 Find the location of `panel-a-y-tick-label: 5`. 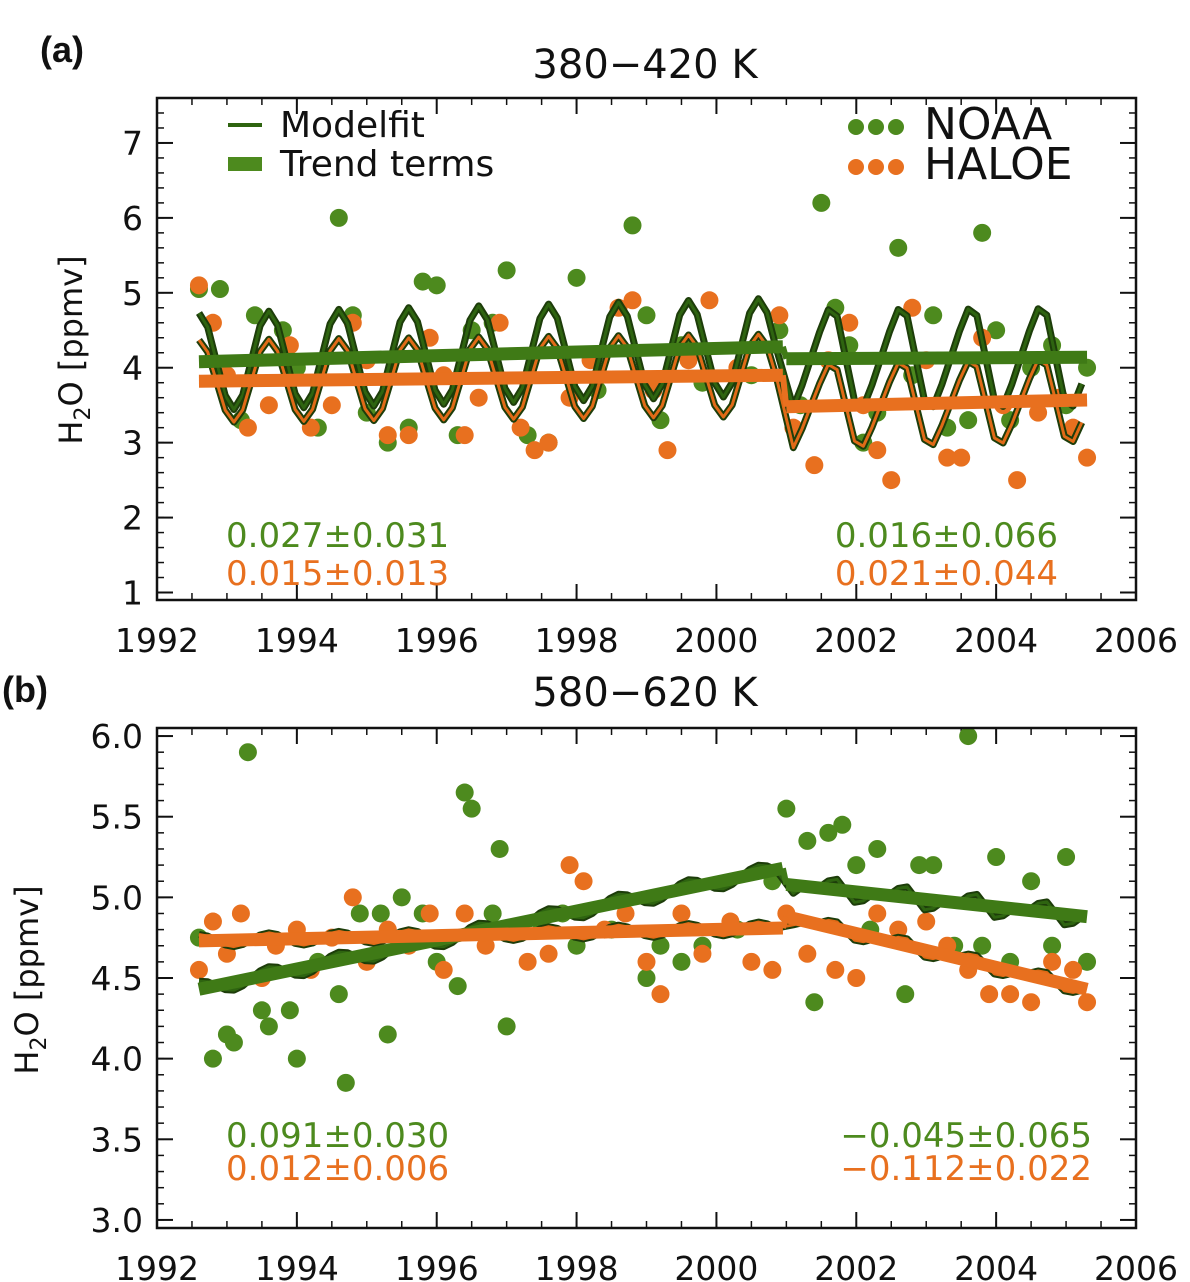

panel-a-y-tick-label: 5 is located at coordinates (132, 293).